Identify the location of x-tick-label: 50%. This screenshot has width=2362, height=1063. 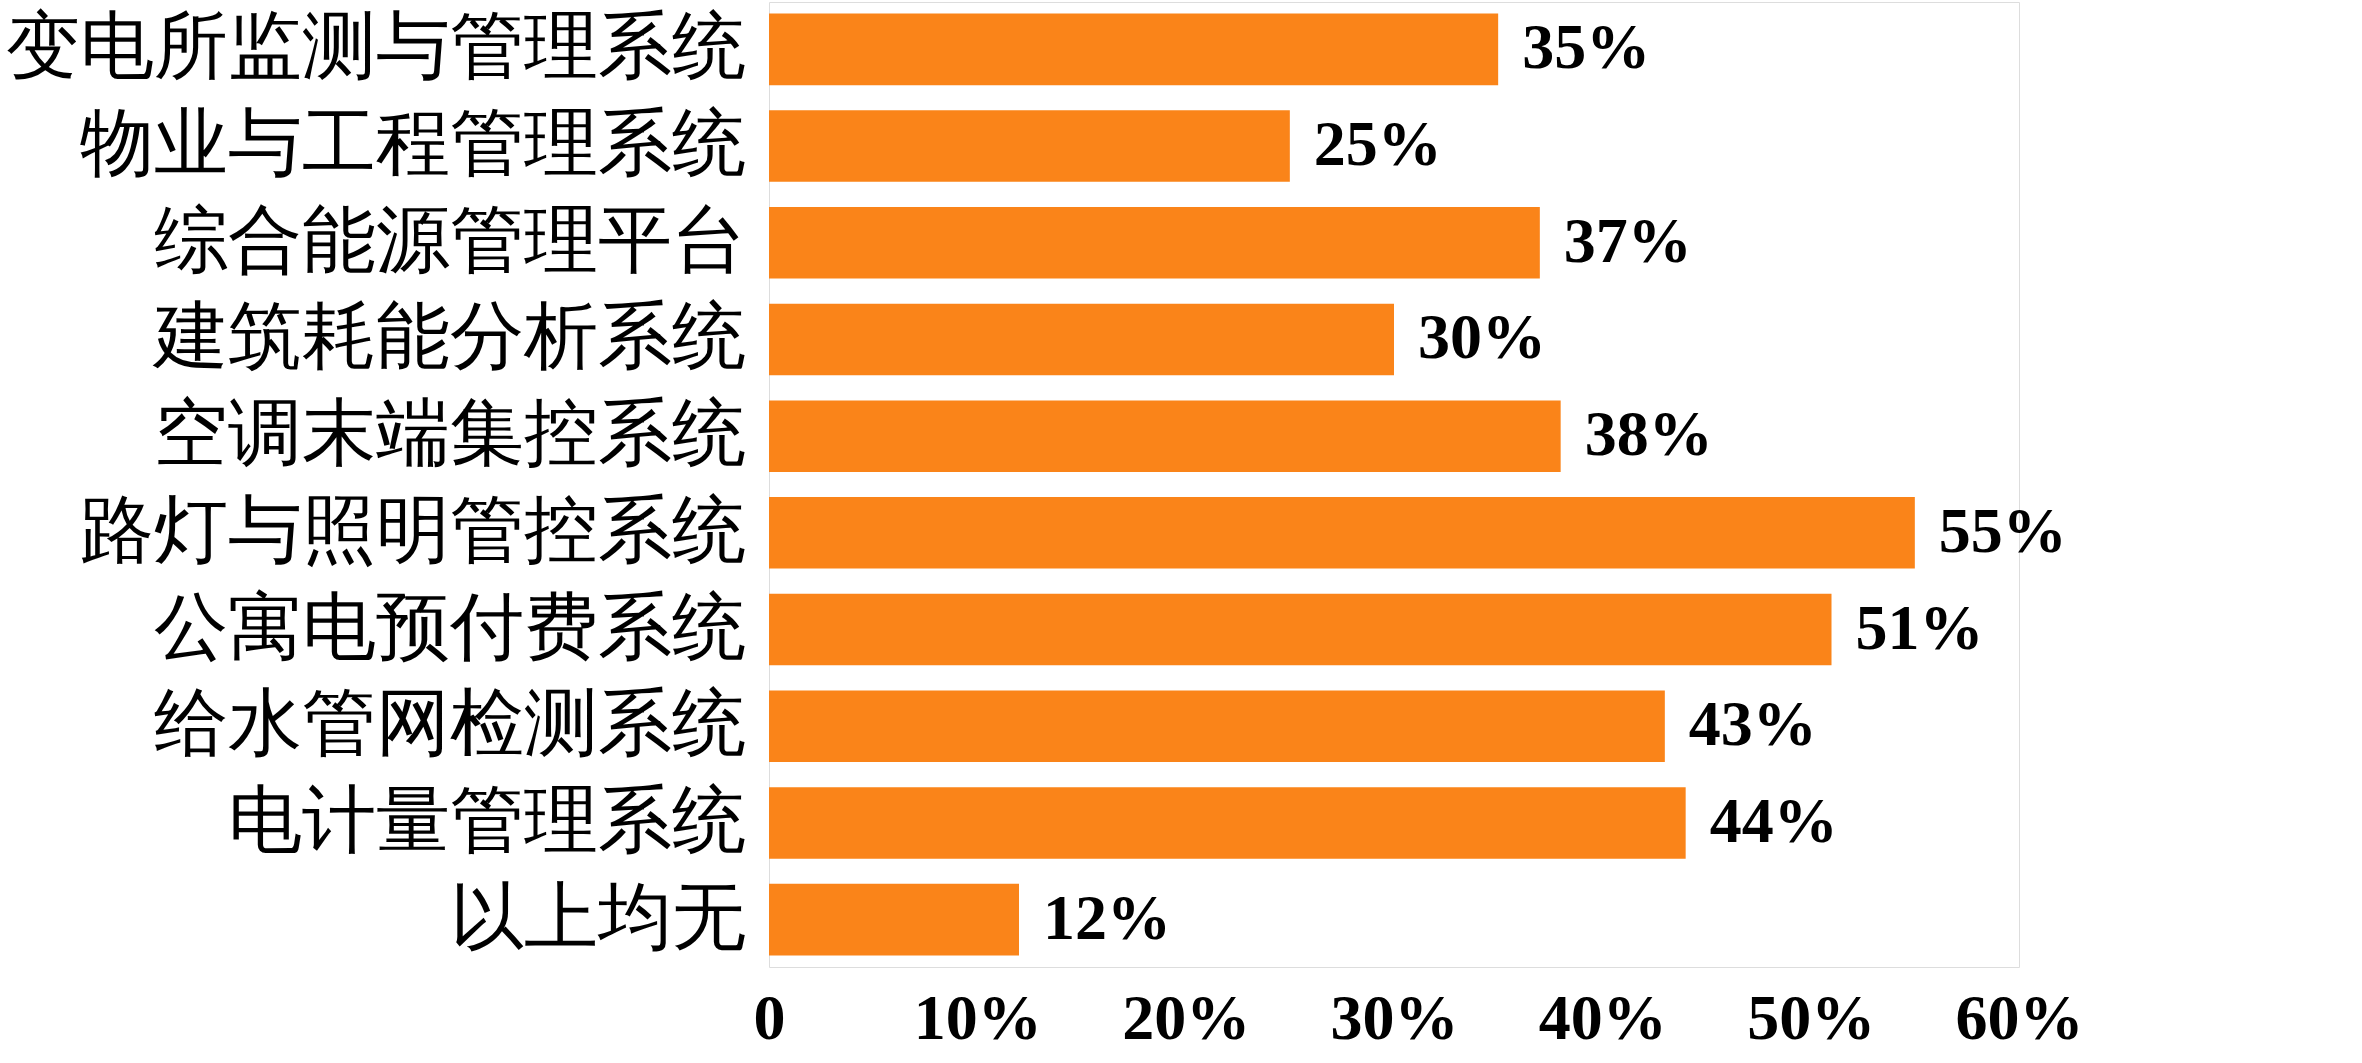
(1811, 1017).